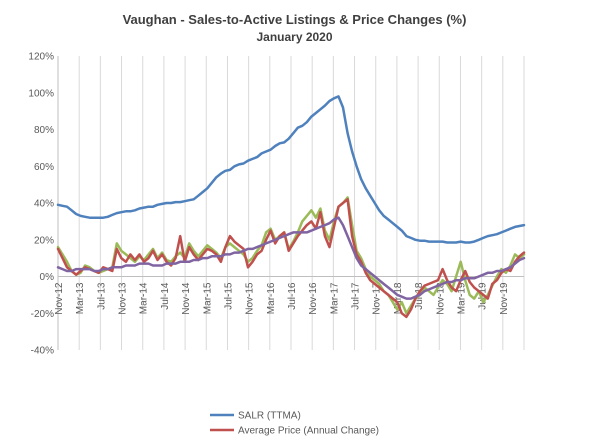 The height and width of the screenshot is (442, 589). I want to click on y-axis-labels: 120% 100% 80% 60% 40% 20% 0% -20% -40%, so click(41, 204).